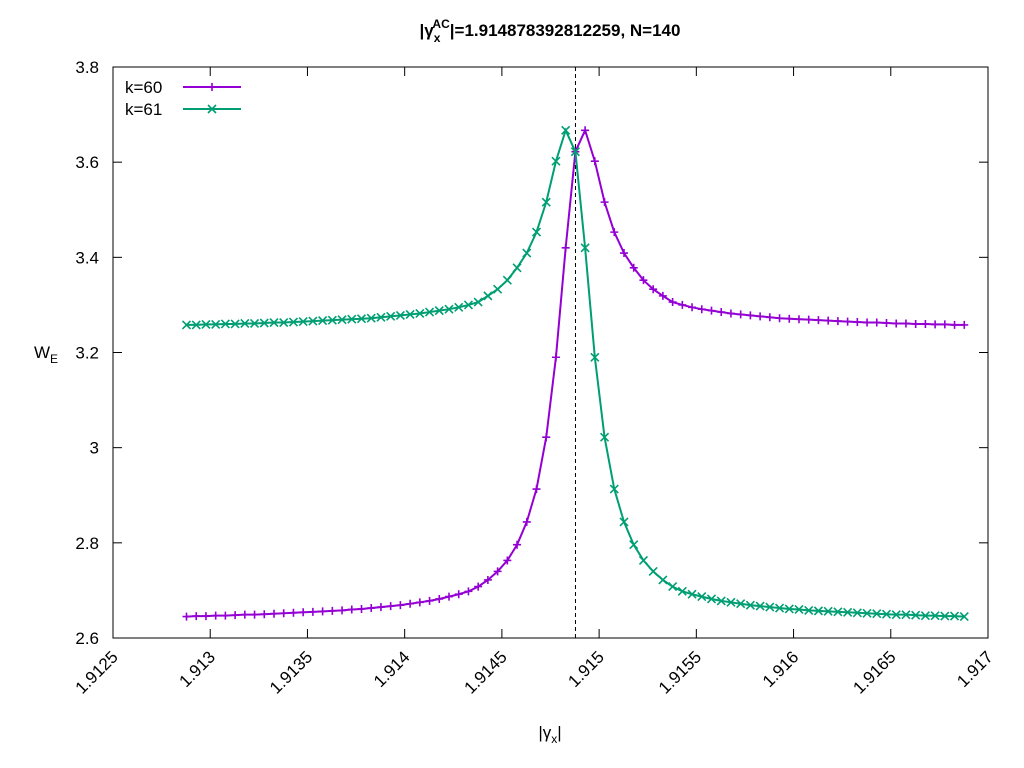  Describe the element at coordinates (87, 257) in the screenshot. I see `y-tick-label: 3.4` at that location.